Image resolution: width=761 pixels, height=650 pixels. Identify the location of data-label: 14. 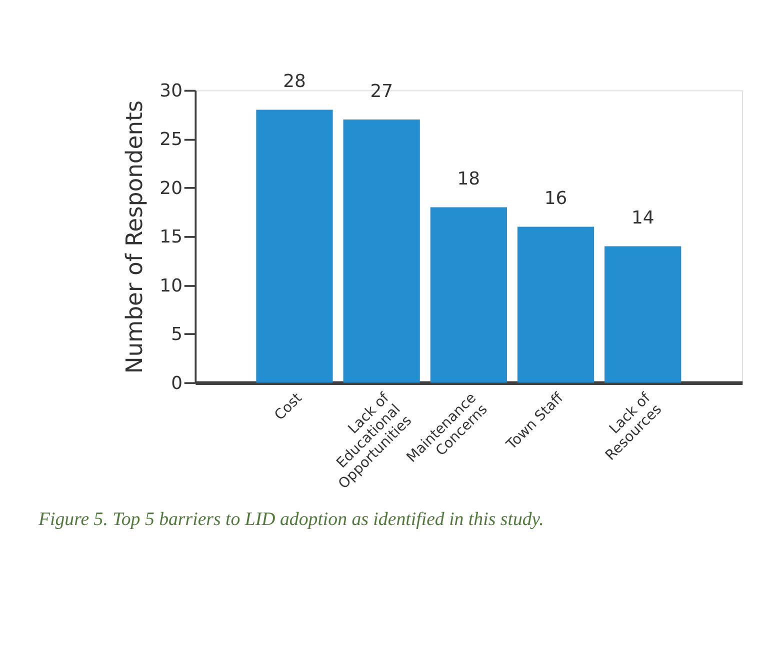
(642, 218).